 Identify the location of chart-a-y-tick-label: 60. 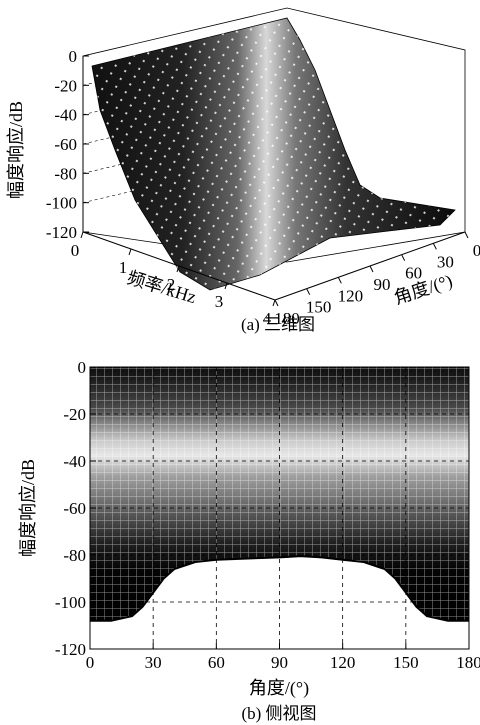
(413, 273).